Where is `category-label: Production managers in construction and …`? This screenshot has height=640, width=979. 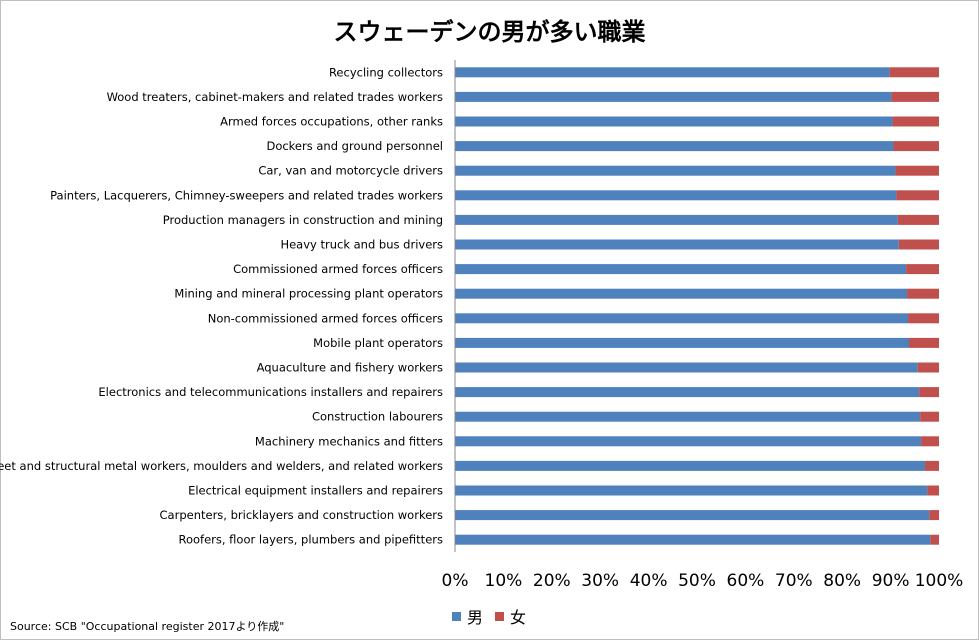
category-label: Production managers in construction and … is located at coordinates (303, 220).